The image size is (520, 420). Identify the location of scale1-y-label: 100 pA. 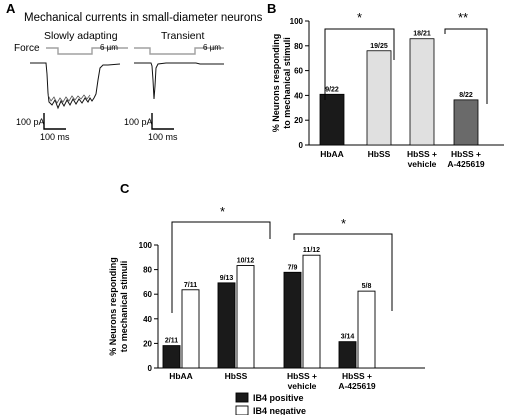
(30, 122).